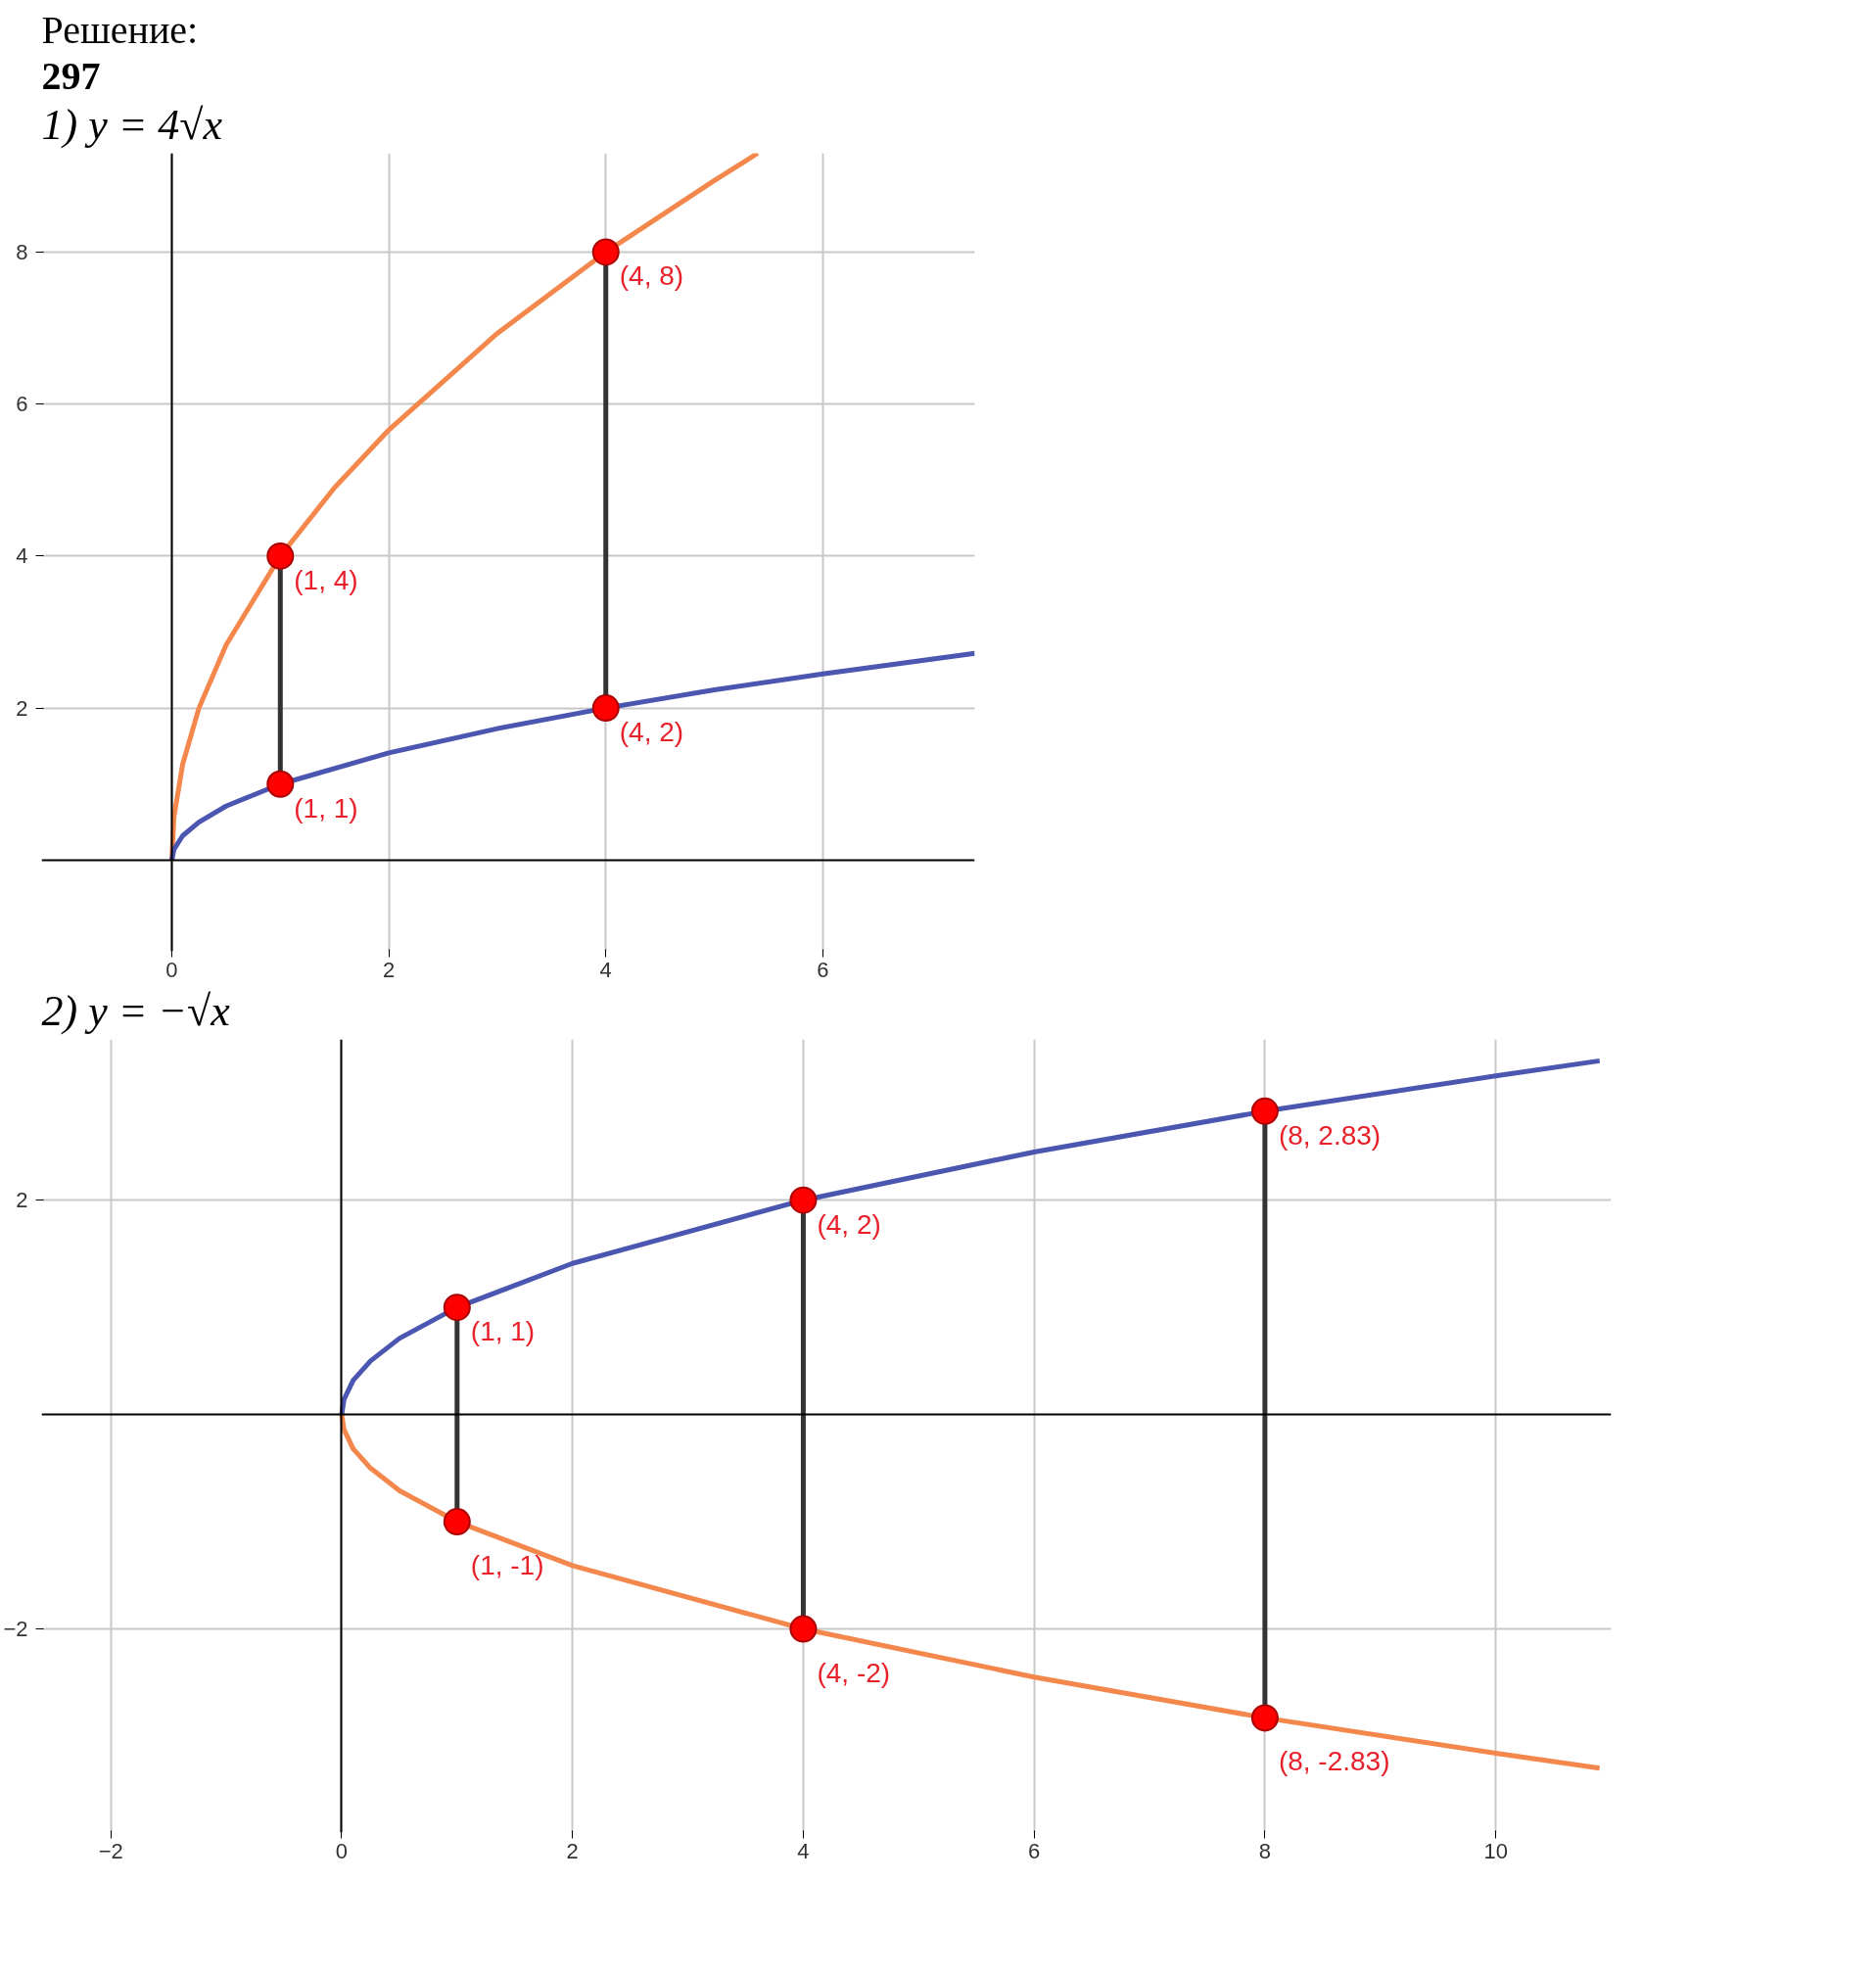  What do you see at coordinates (22, 404) in the screenshot?
I see `y-tick-label: 6` at bounding box center [22, 404].